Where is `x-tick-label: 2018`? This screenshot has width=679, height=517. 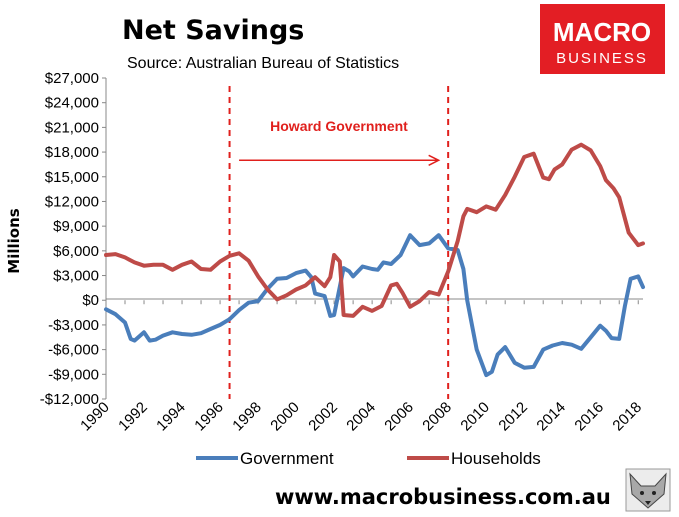
x-tick-label: 2018 is located at coordinates (627, 417).